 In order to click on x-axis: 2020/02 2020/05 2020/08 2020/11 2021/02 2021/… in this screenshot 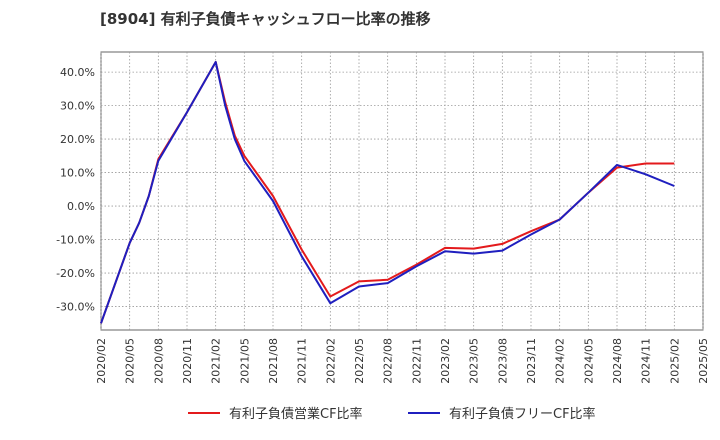, I will do `click(402, 361)`.